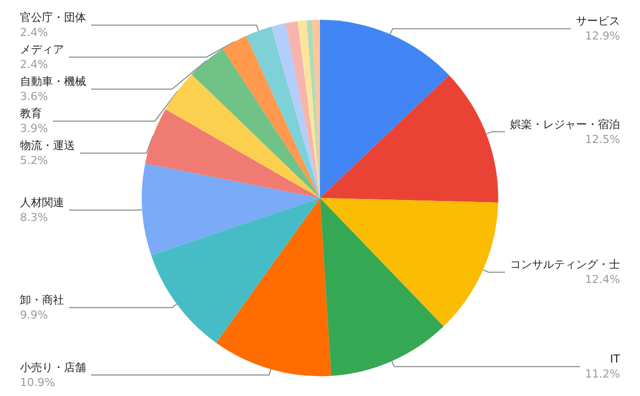 The image size is (640, 396). I want to click on slice-label: コンサルティング・士, so click(565, 265).